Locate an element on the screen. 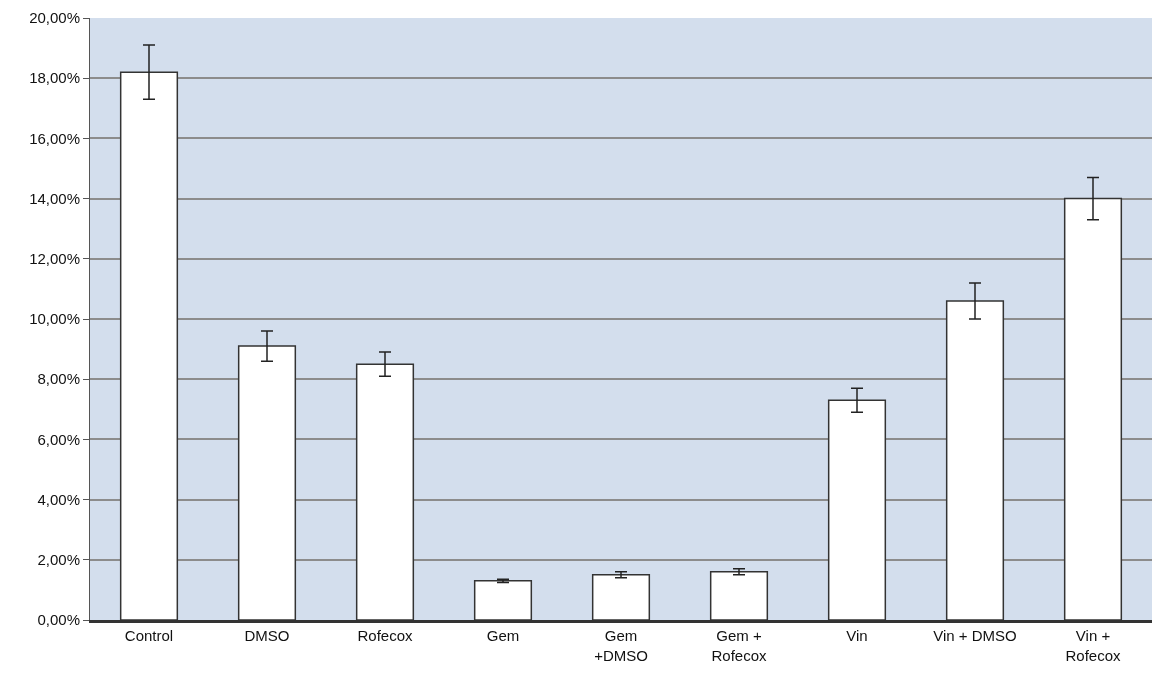  y-tick-label: 14,00% is located at coordinates (54, 198).